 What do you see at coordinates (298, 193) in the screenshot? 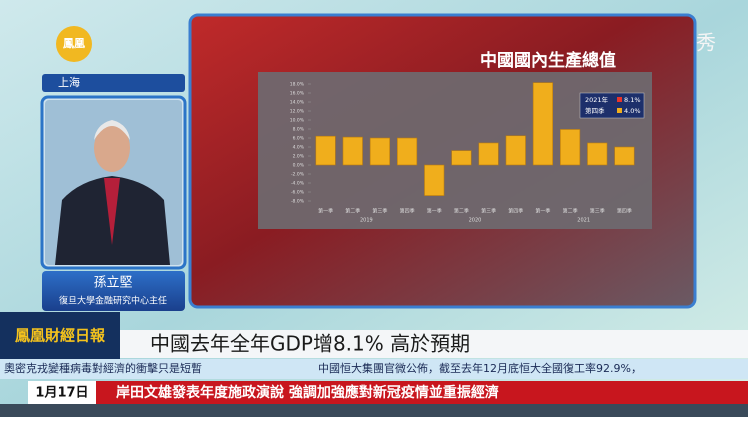
I see `y-tick-label: -6.0%` at bounding box center [298, 193].